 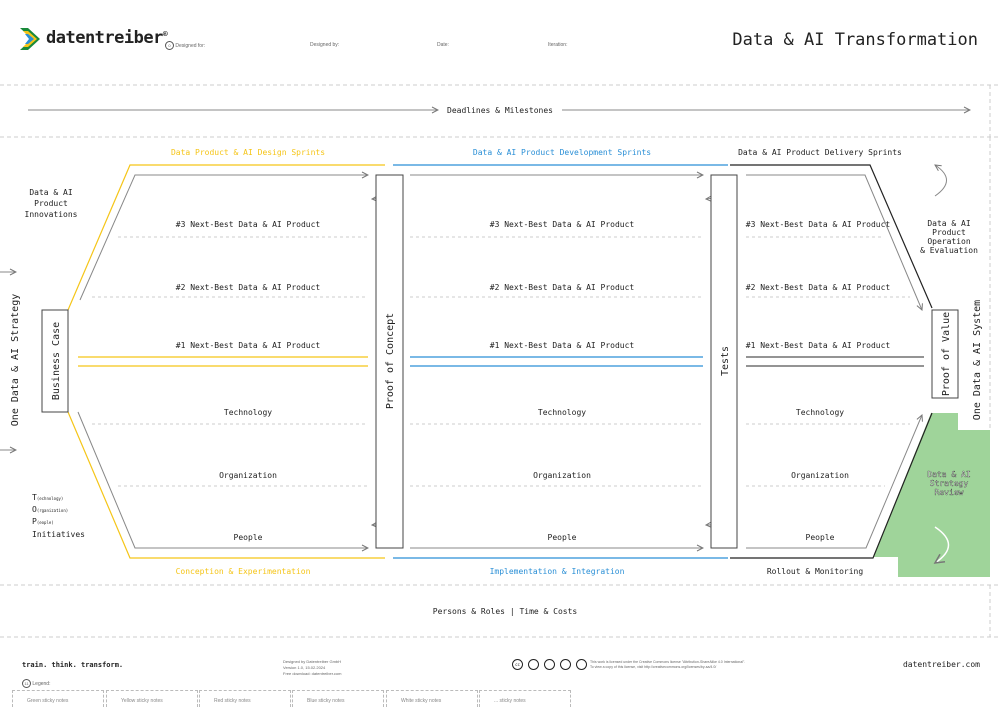 I want to click on legend-label: Legend:, so click(x=41, y=684).